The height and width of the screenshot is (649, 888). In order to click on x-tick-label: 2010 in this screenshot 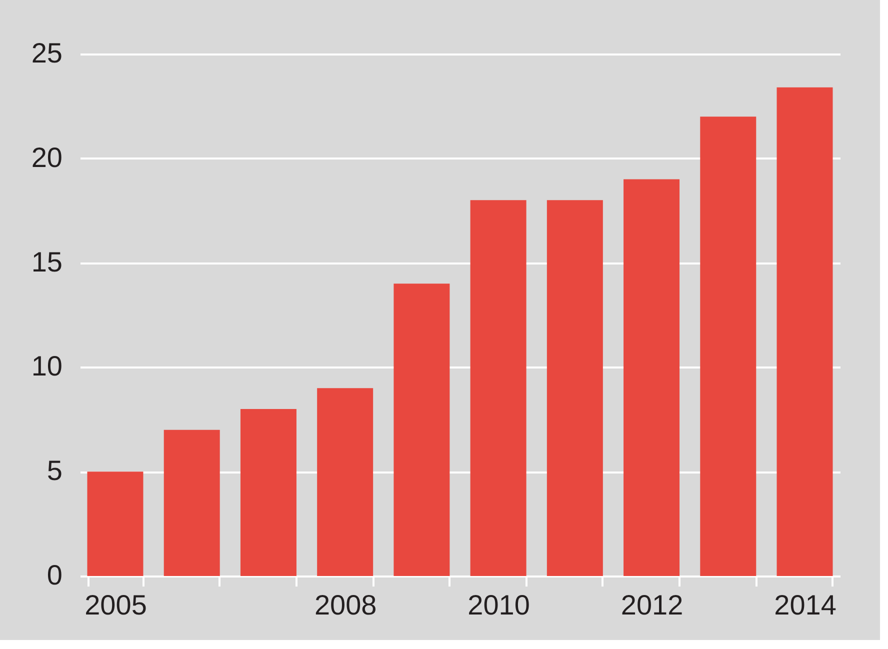, I will do `click(499, 605)`.